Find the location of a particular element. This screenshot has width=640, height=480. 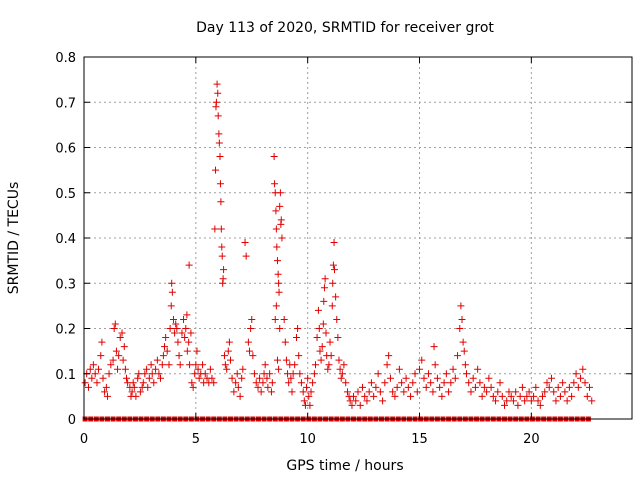

y-tick-label: 0.8 is located at coordinates (65, 58).